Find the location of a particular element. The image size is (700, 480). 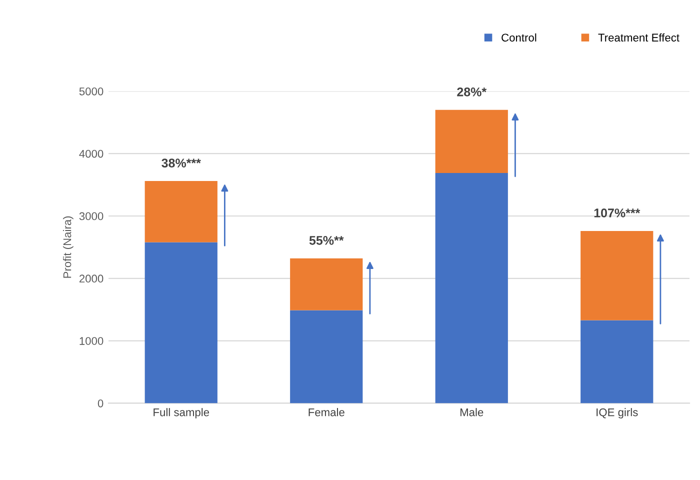

y-tick-label: 5000 is located at coordinates (91, 91).